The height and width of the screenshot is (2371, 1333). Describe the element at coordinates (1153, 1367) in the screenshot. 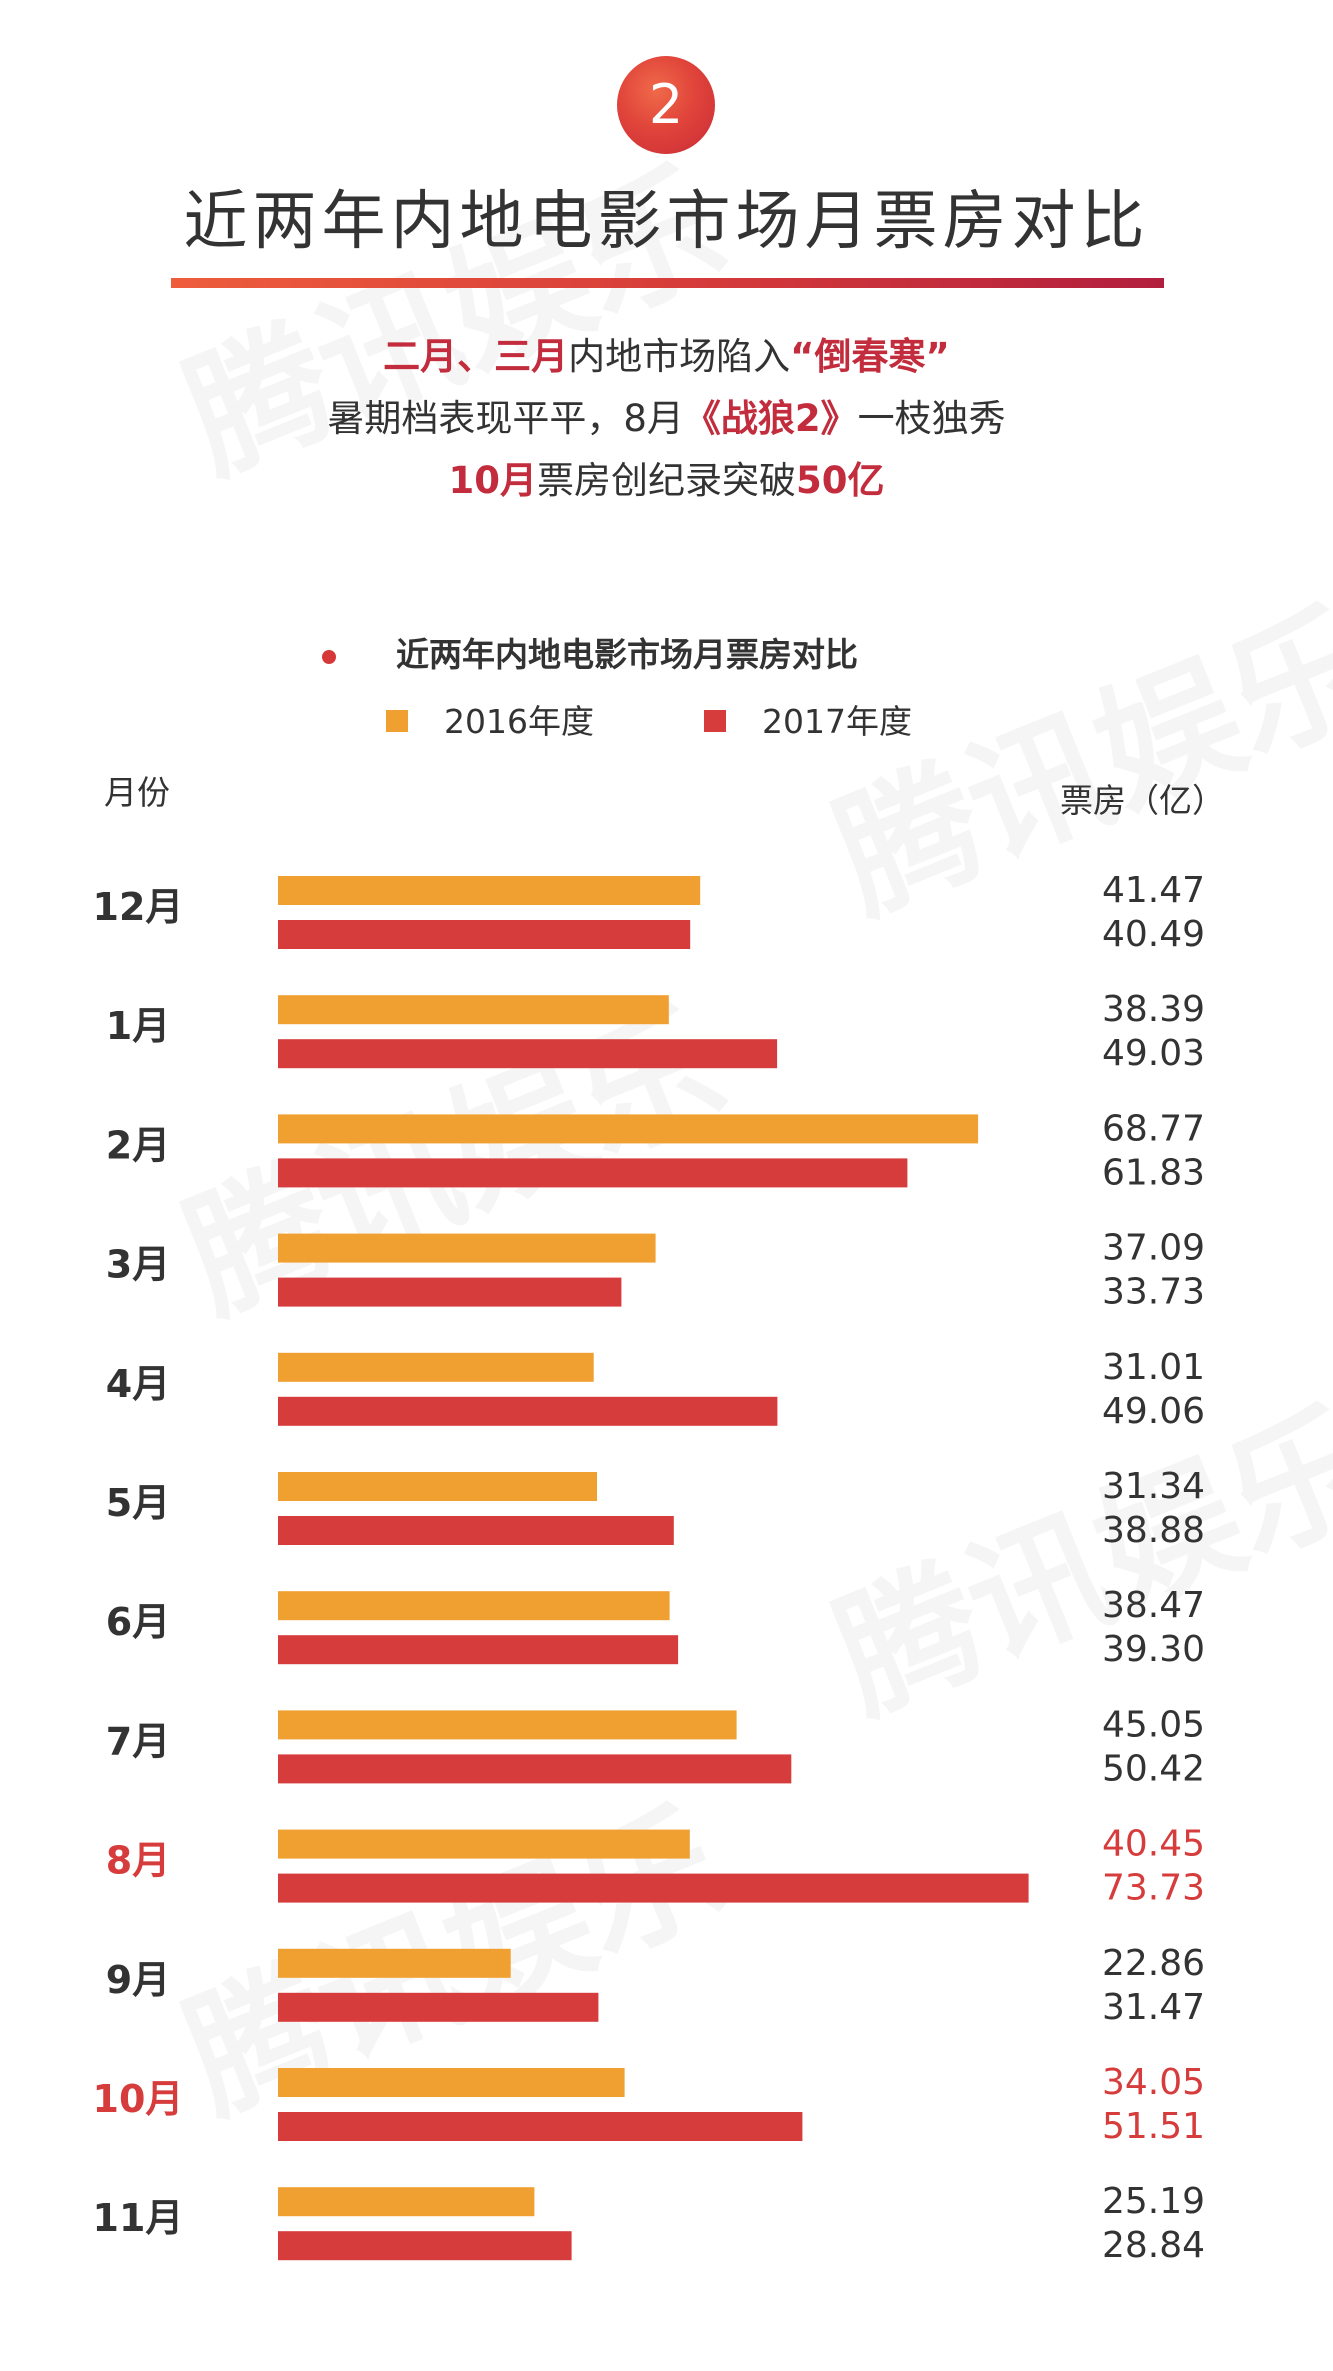

I see `value-label: 31.01` at that location.